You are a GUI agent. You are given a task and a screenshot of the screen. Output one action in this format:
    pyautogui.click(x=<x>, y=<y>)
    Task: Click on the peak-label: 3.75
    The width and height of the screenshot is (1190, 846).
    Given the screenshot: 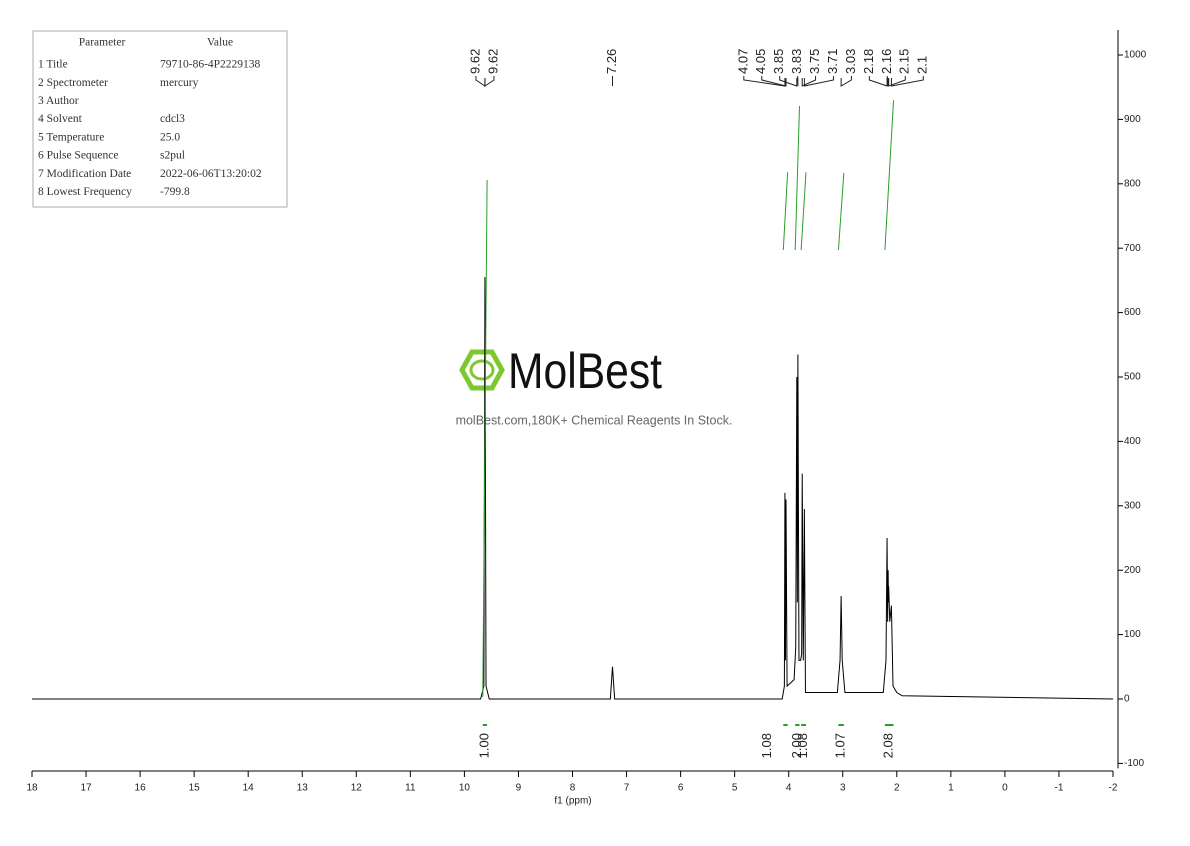 What is the action you would take?
    pyautogui.click(x=814, y=61)
    